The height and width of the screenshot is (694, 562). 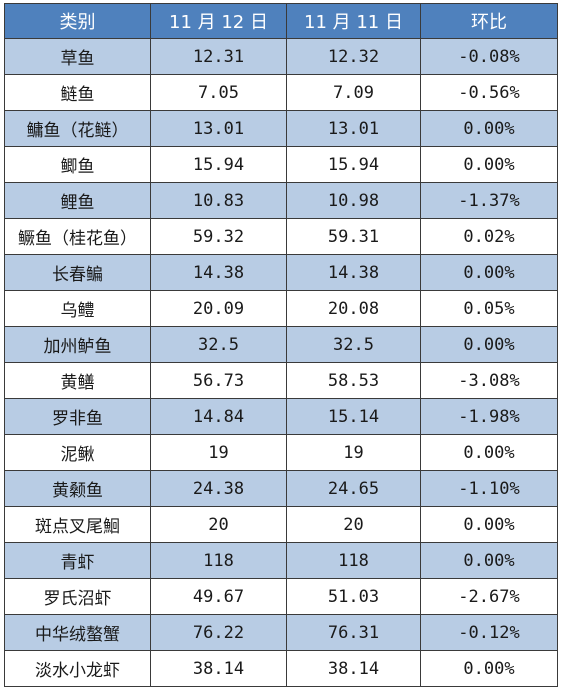 I want to click on cell-nov11-price: 20, so click(x=353, y=524).